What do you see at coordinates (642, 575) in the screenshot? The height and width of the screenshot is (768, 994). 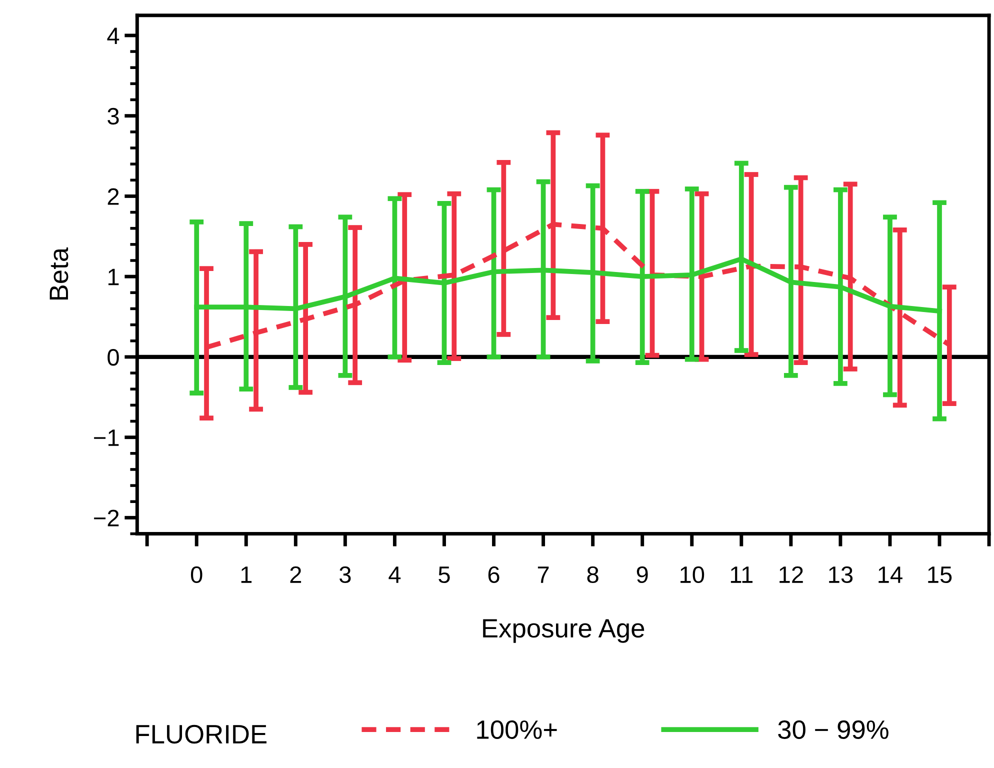 I see `x-tick-label: 9` at bounding box center [642, 575].